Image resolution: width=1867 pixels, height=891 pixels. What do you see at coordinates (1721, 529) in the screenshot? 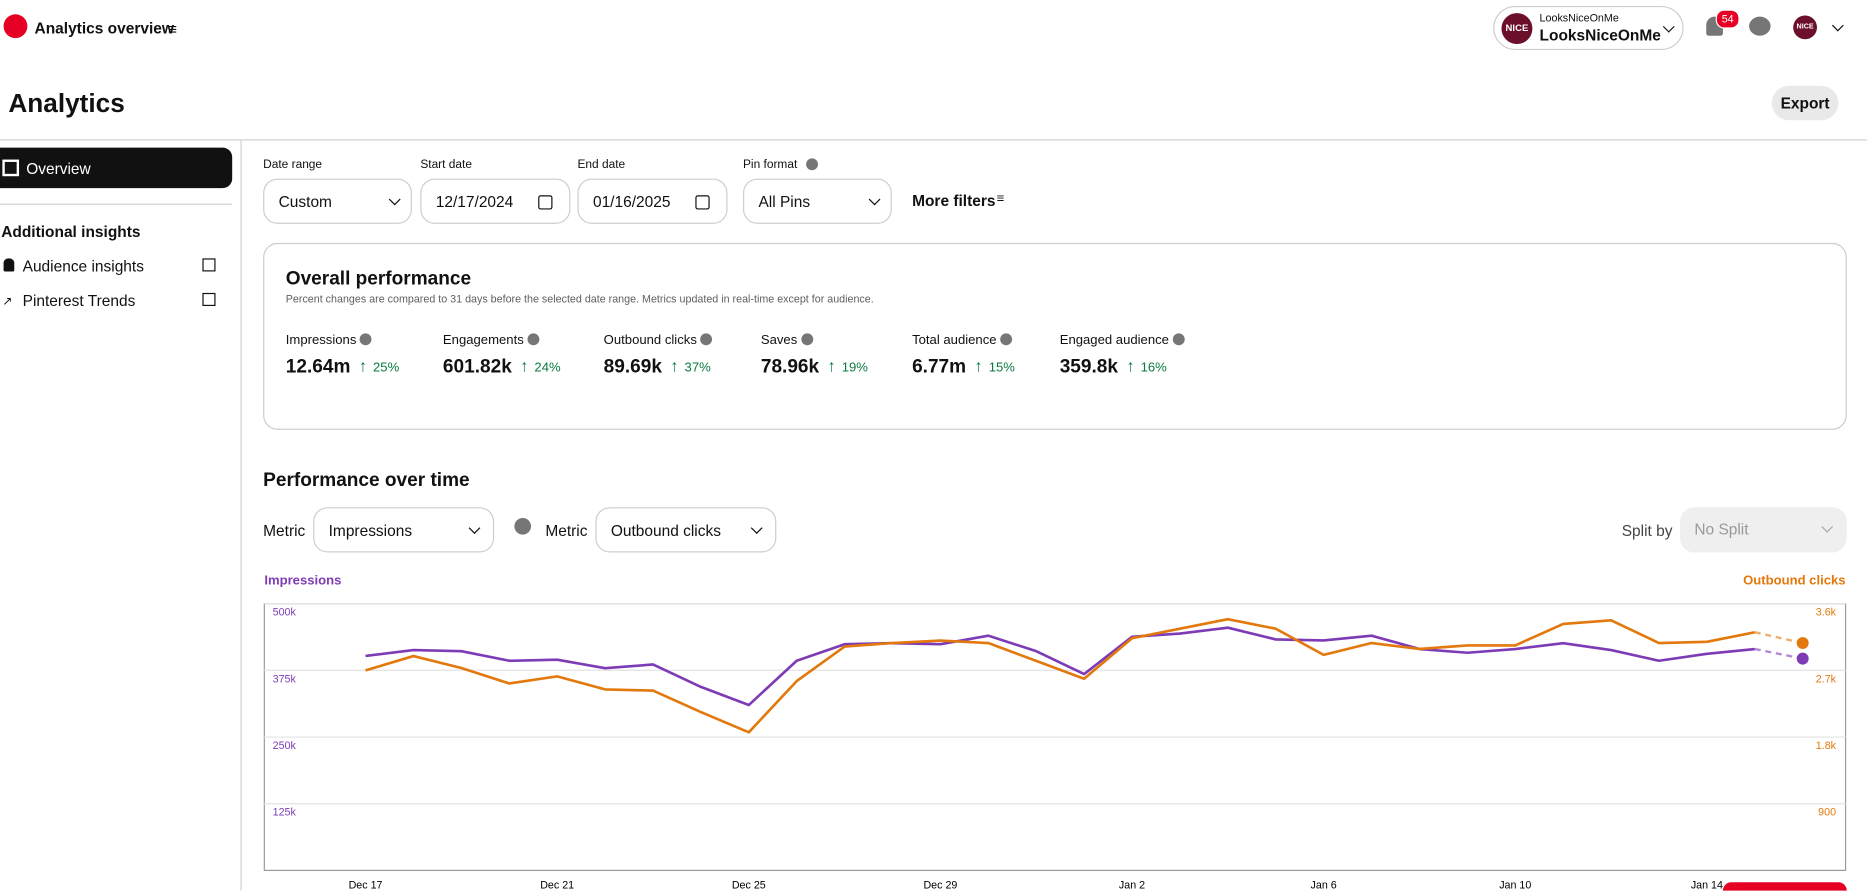
I see `select-value: No Split` at bounding box center [1721, 529].